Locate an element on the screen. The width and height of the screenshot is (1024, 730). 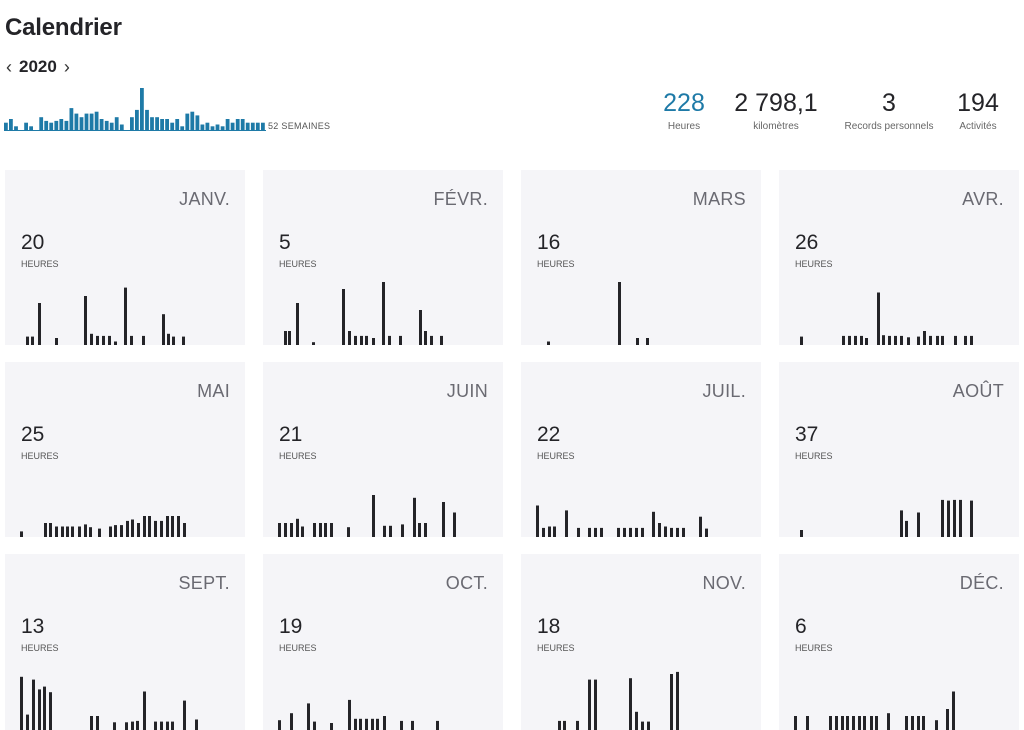
month-card: JUIL. 22 HEURES is located at coordinates (641, 449).